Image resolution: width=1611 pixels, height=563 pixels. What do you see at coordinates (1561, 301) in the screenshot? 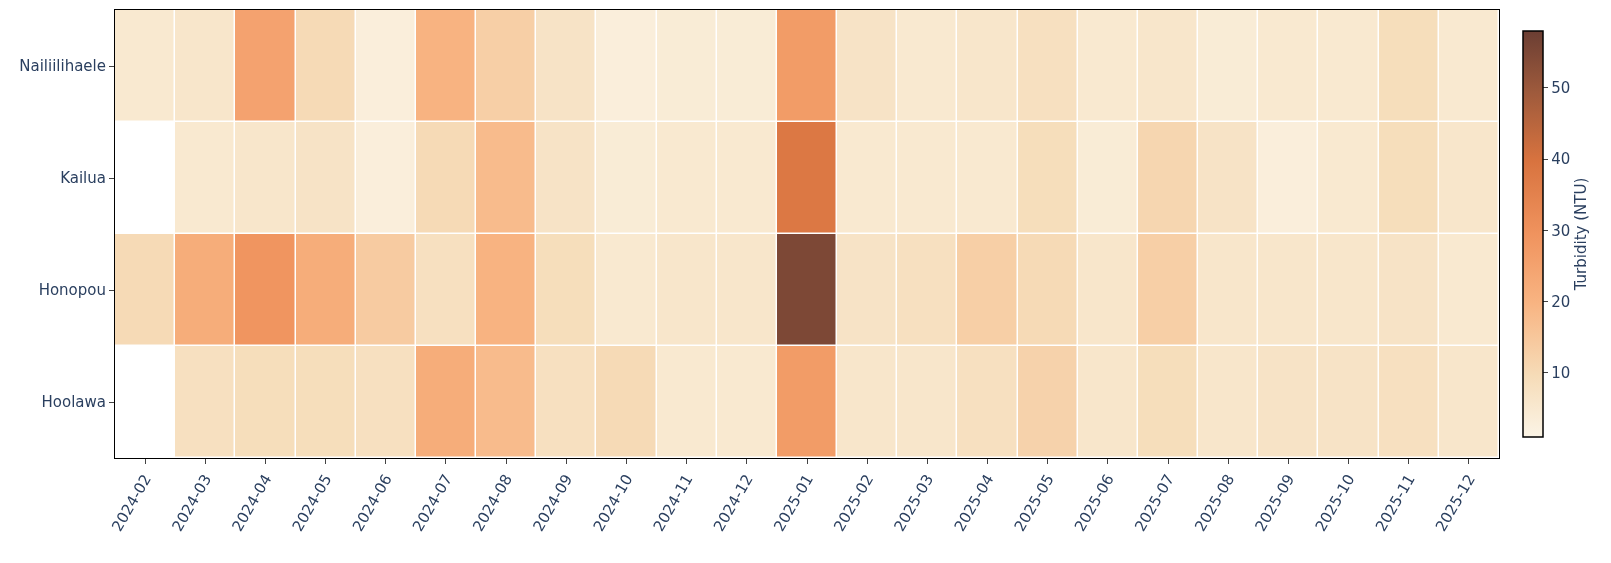
I see `color-bar-label: 20` at bounding box center [1561, 301].